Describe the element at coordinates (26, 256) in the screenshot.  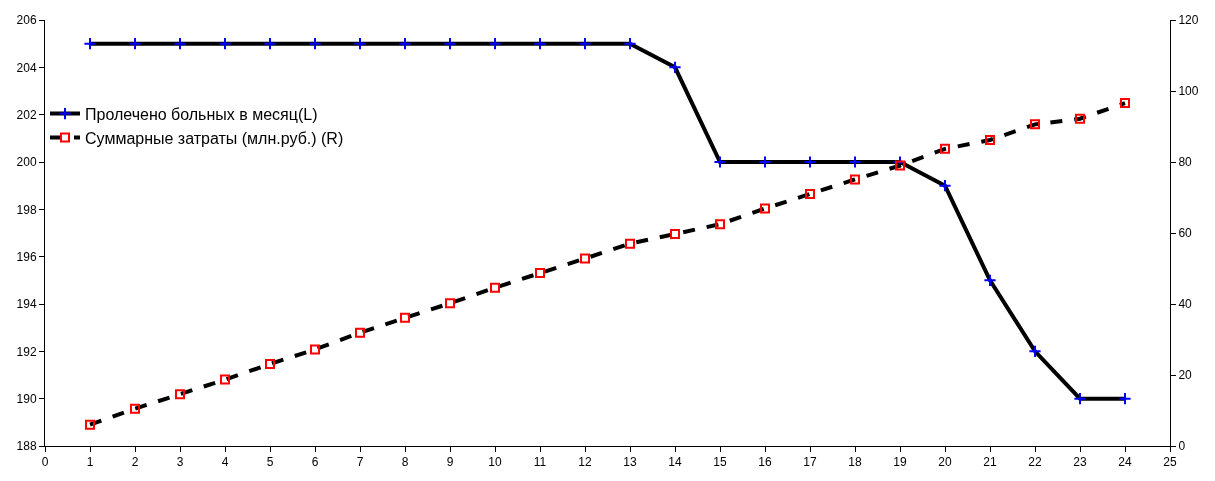
I see `y-tick-label: 196` at that location.